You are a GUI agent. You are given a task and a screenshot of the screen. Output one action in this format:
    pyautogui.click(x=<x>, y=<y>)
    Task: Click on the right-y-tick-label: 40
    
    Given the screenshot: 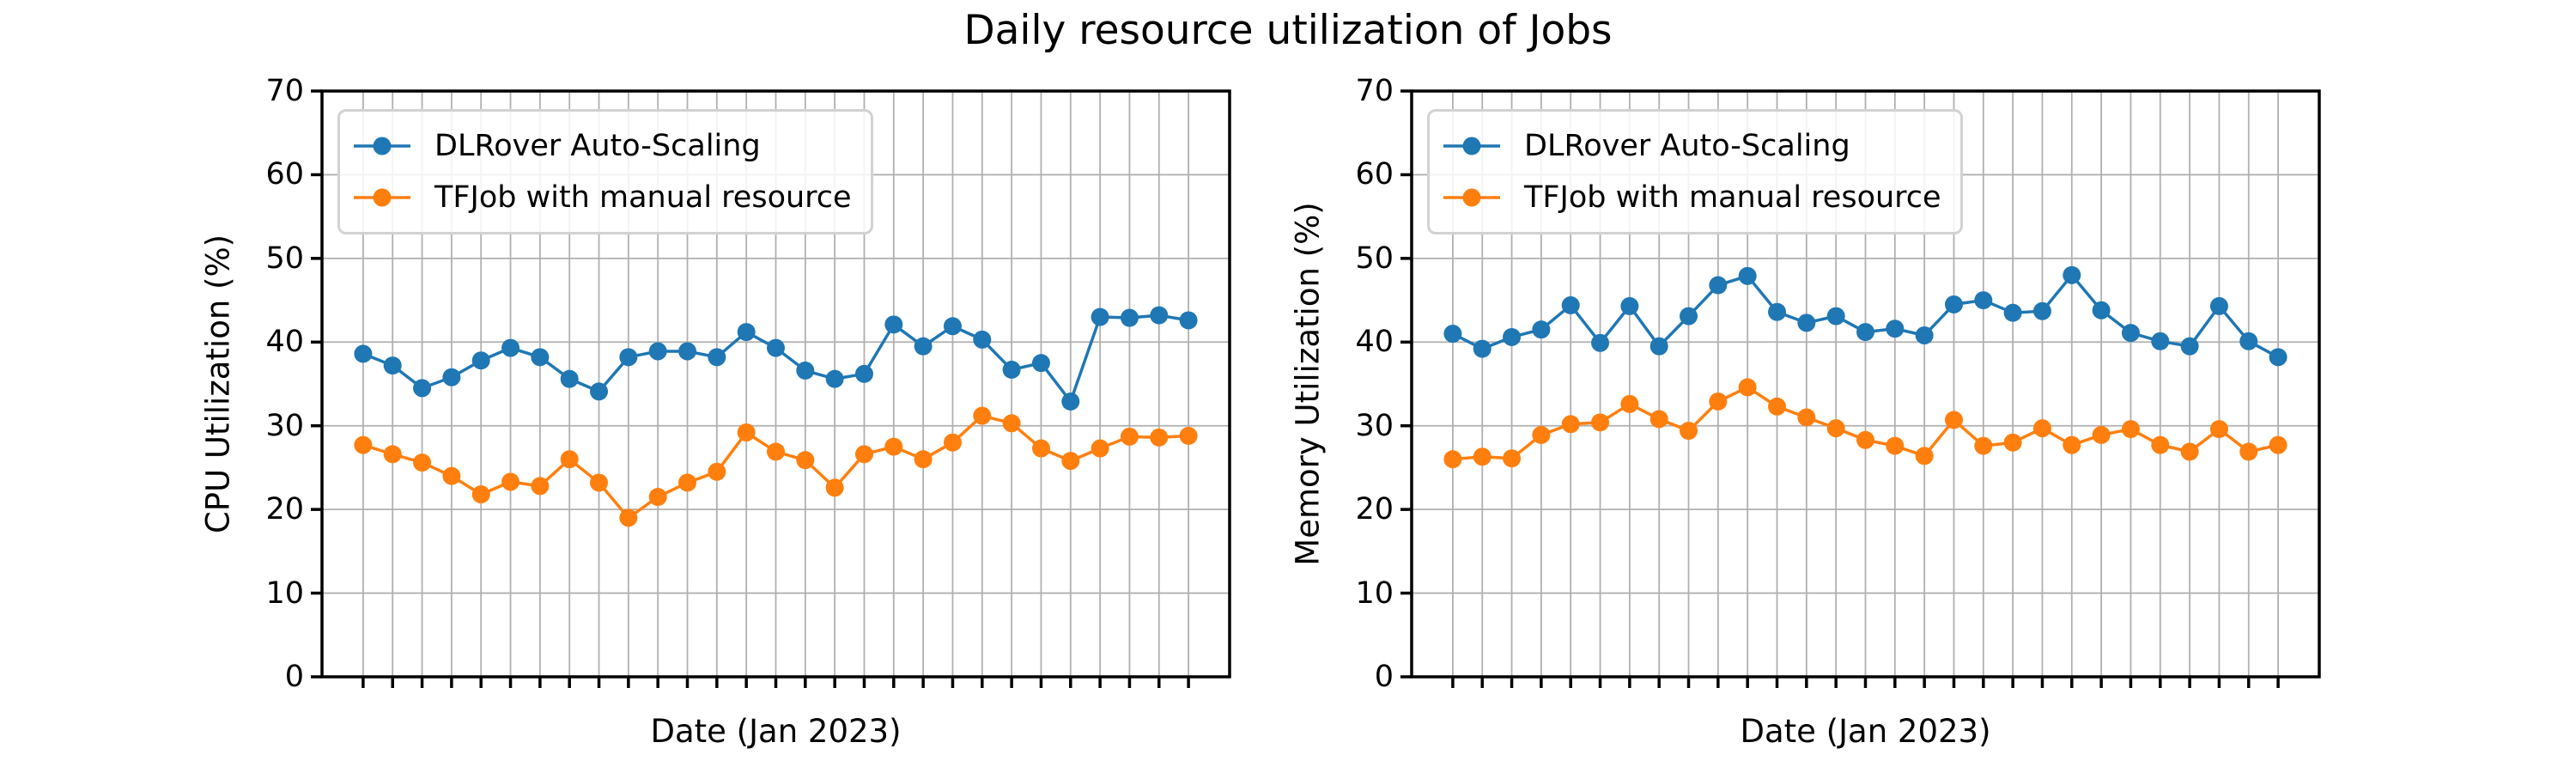 What is the action you would take?
    pyautogui.click(x=1374, y=342)
    